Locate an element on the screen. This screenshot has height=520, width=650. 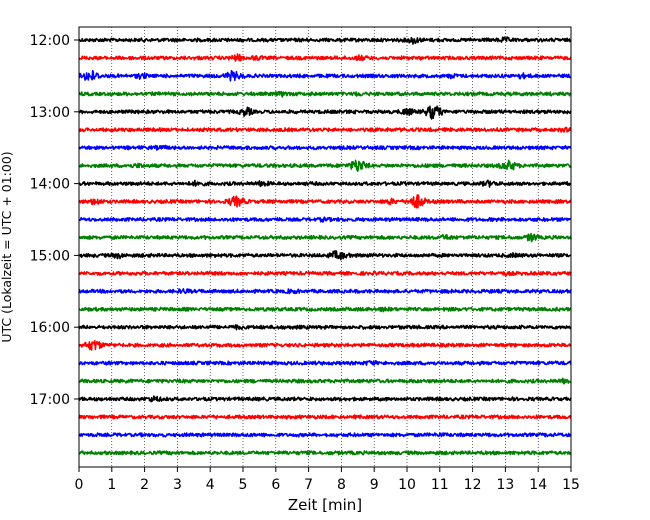
x-tick-label: 7 is located at coordinates (308, 485).